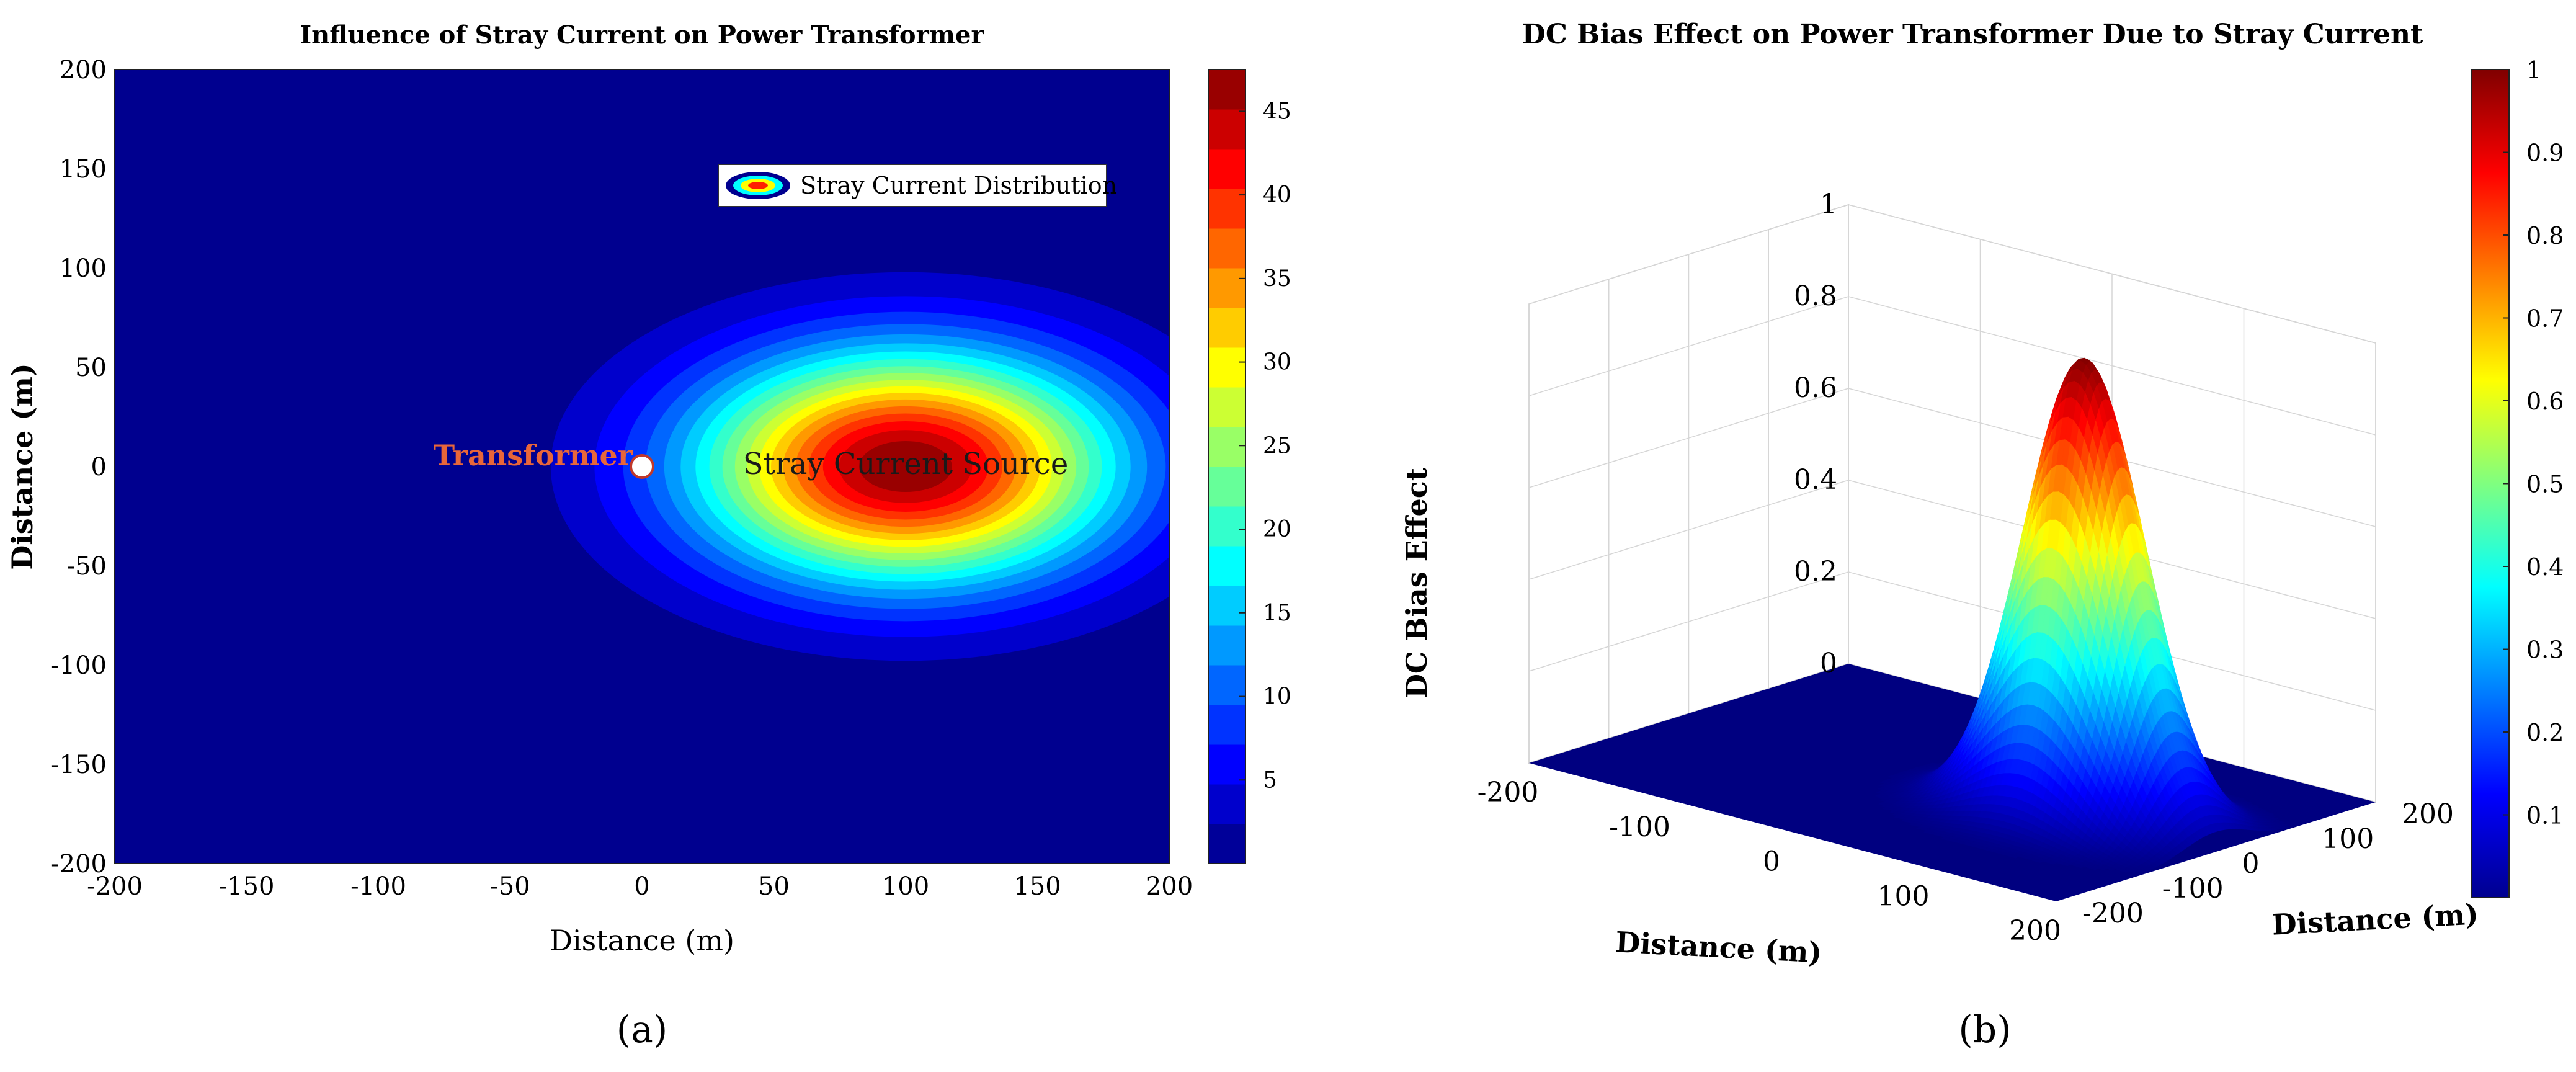  What do you see at coordinates (247, 886) in the screenshot?
I see `x-tick-label: -150` at bounding box center [247, 886].